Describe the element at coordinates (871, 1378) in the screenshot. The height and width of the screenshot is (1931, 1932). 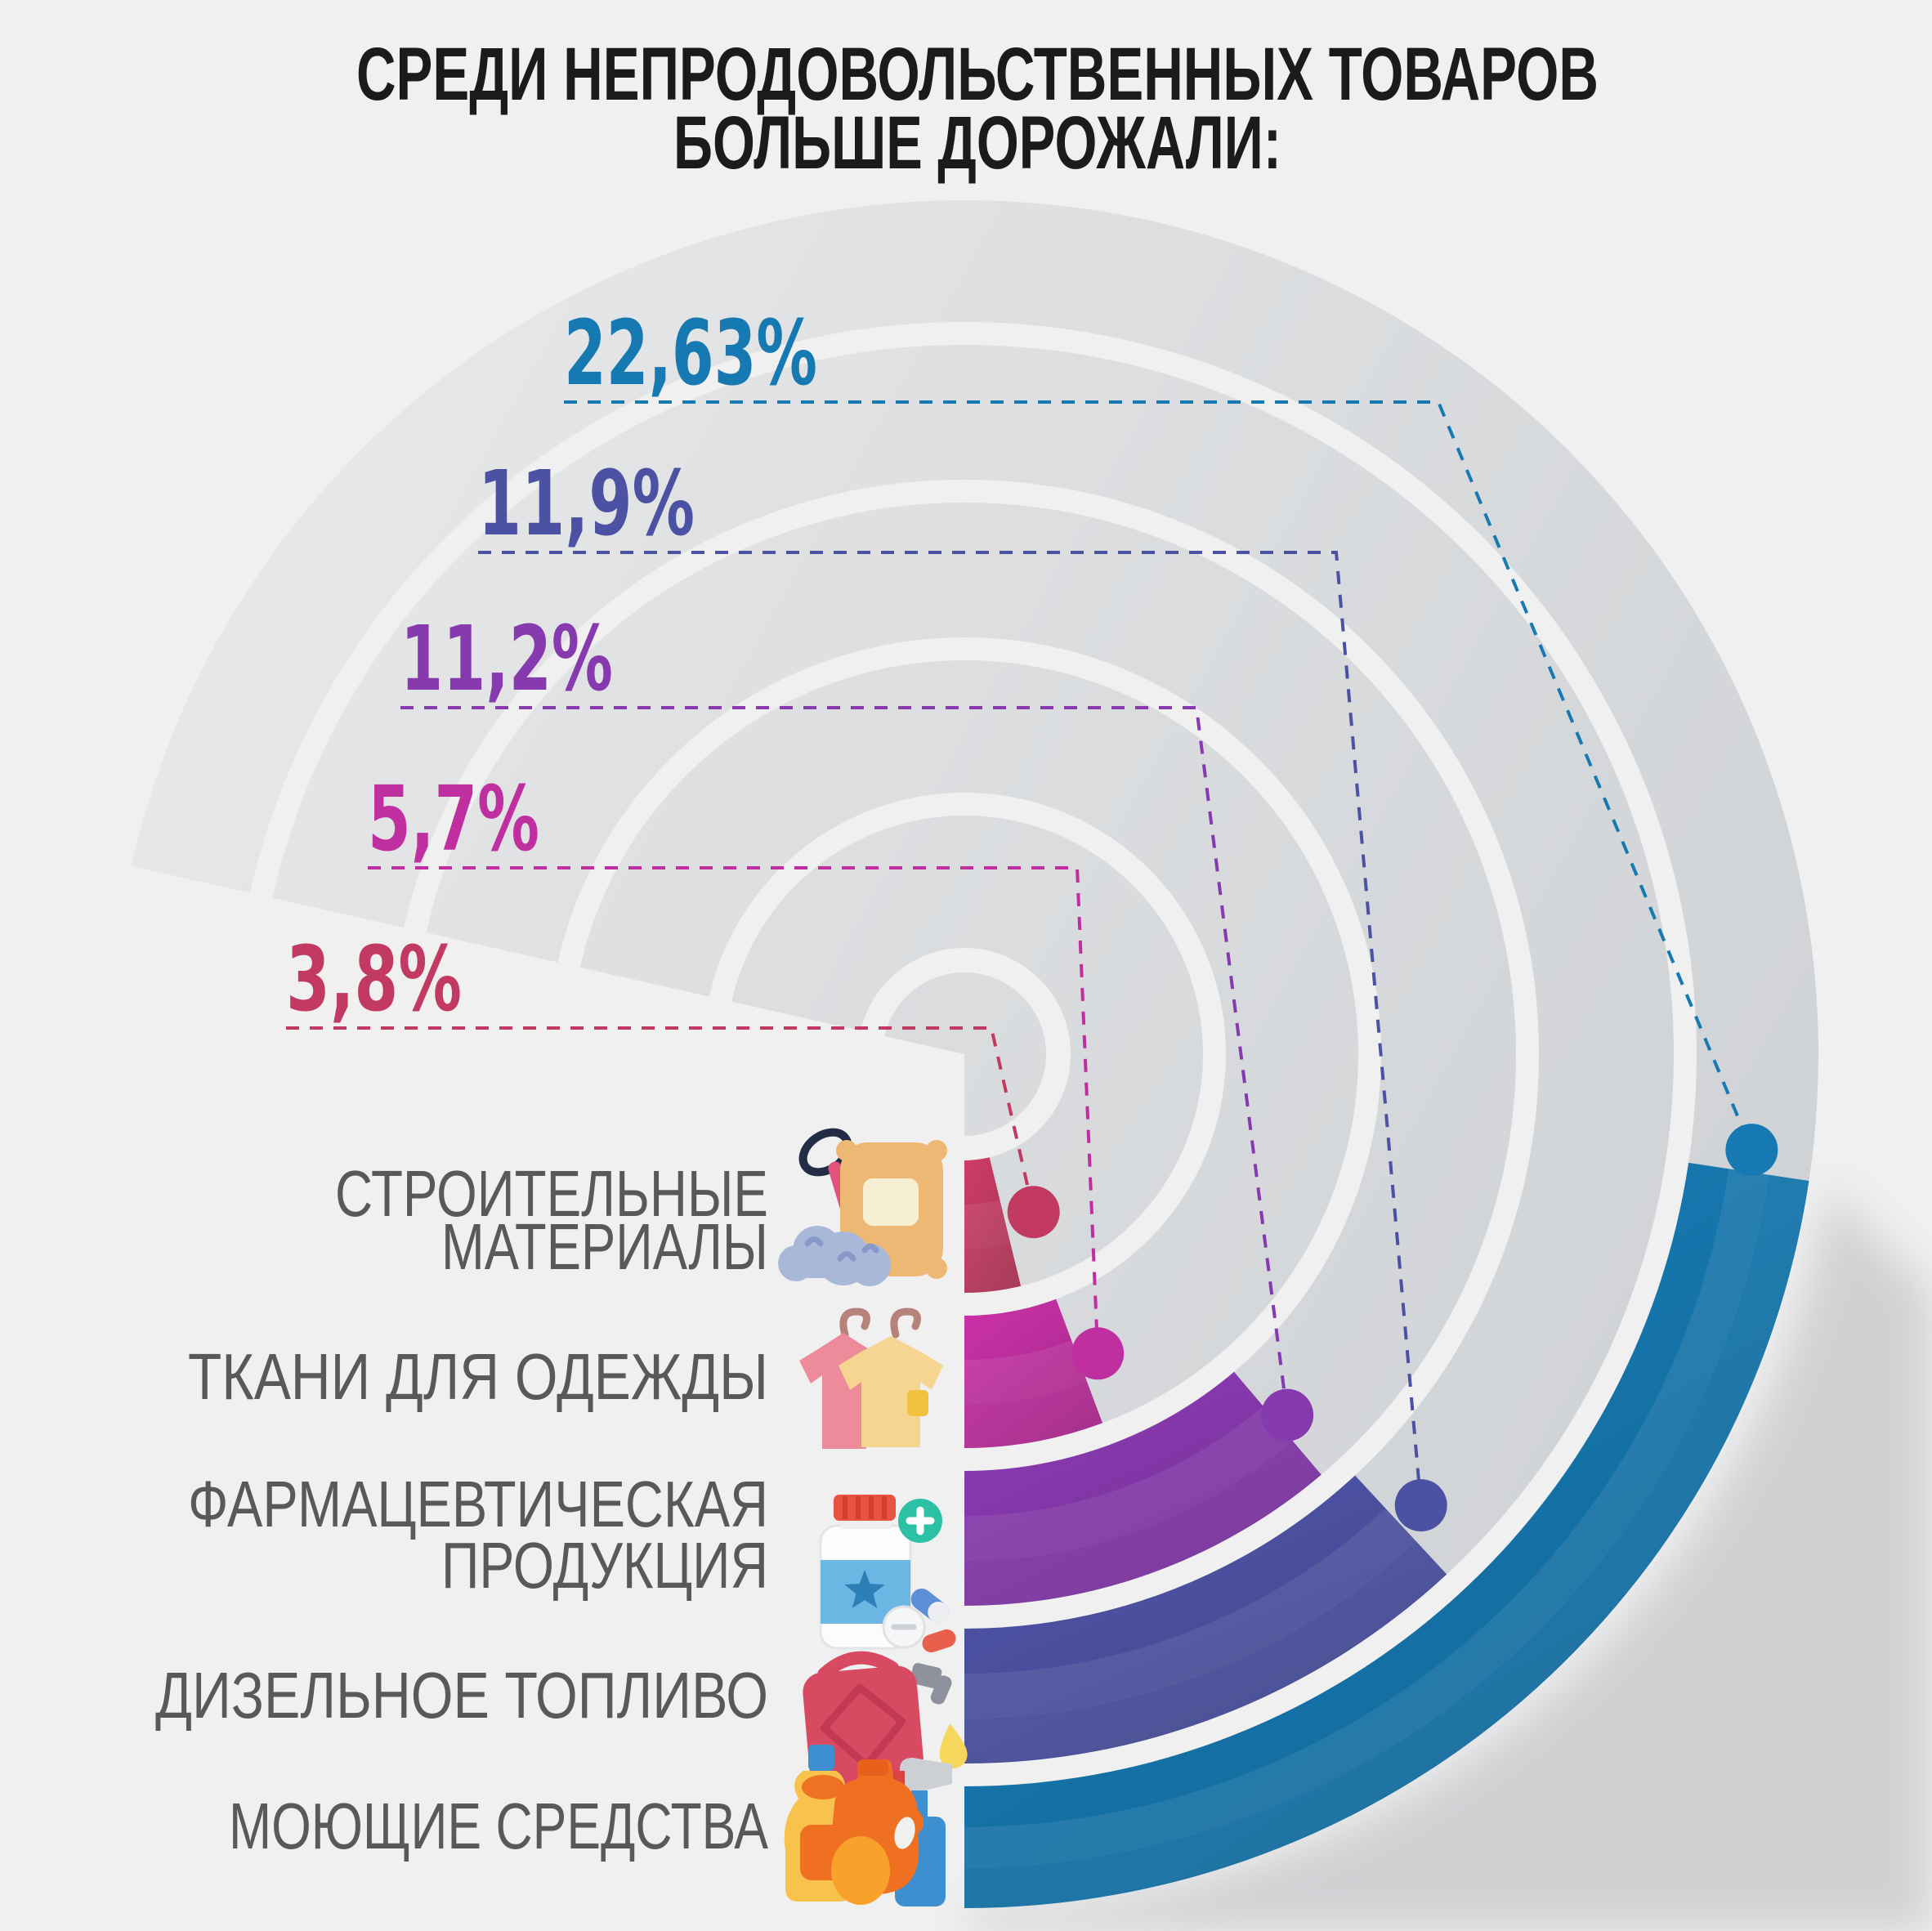
I see `clothes-hangers-icon` at that location.